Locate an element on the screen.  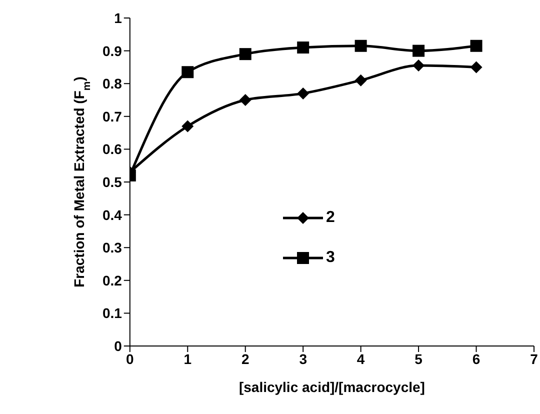
x-tick-label: 3 is located at coordinates (303, 358).